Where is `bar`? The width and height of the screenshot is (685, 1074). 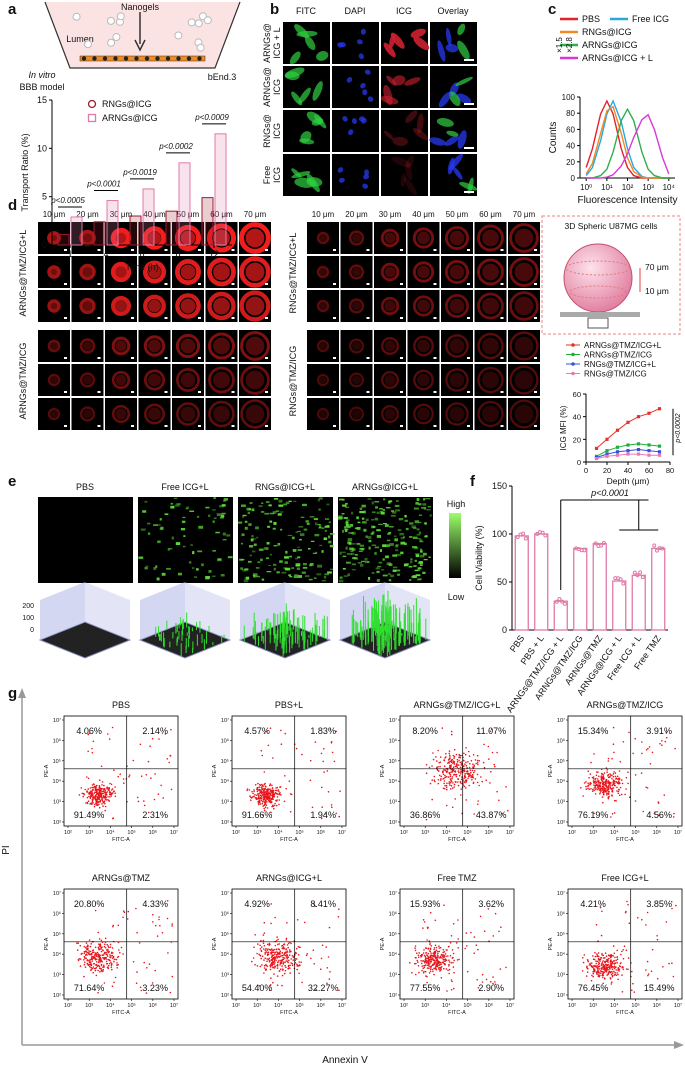 bar is located at coordinates (99, 233).